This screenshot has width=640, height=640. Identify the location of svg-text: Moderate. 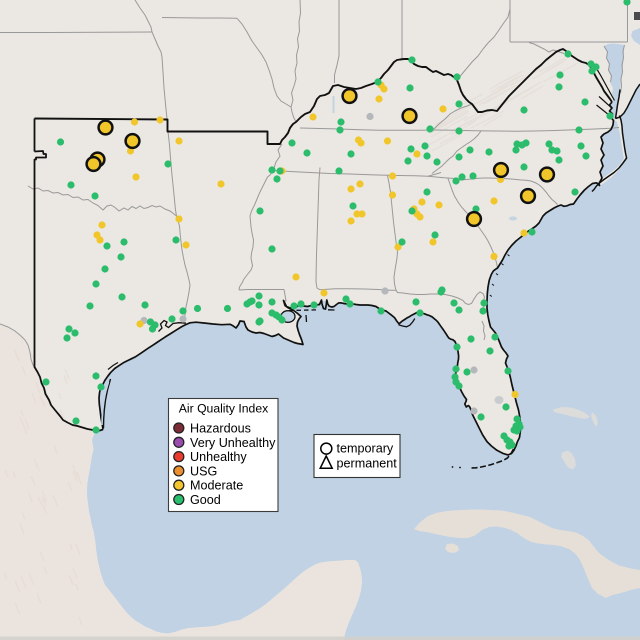
(216, 486).